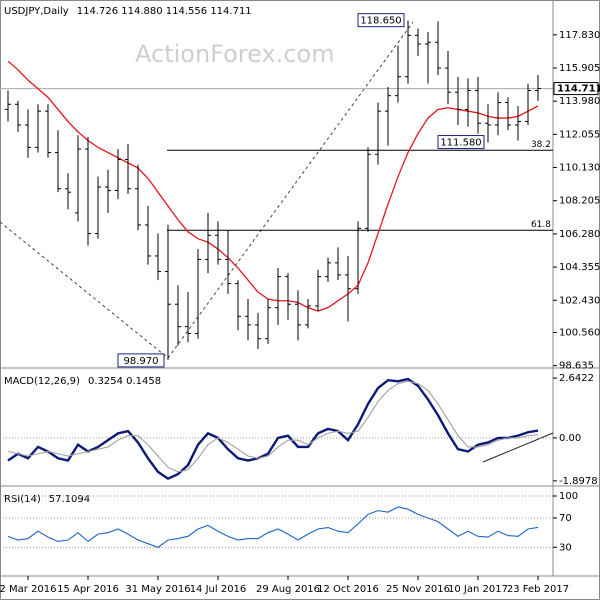 The width and height of the screenshot is (600, 600). I want to click on annotation-label: 111.580, so click(460, 143).